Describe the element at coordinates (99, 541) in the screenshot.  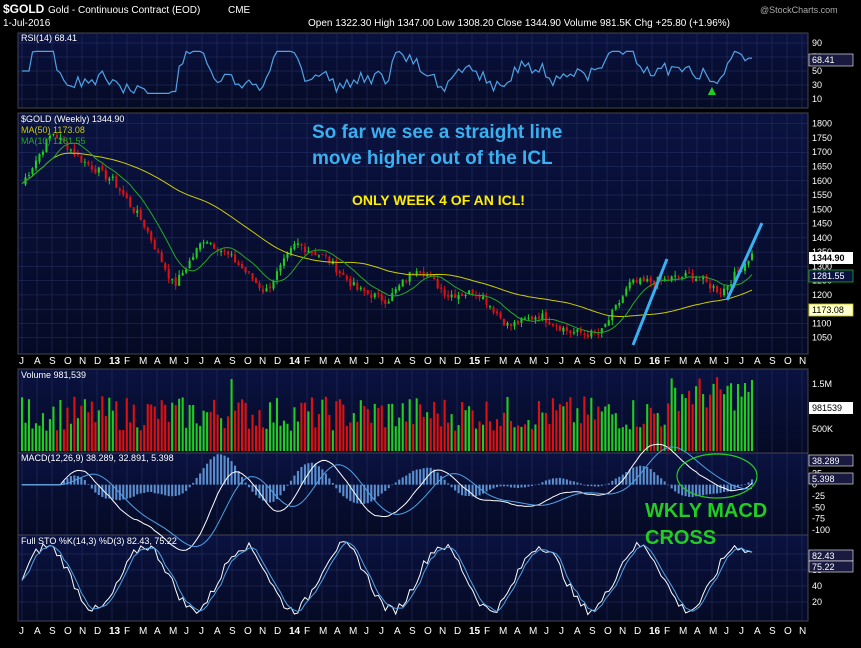
I see `sto-label: Full STO %K(14,3) %D(3) 82.43, 75.22` at that location.